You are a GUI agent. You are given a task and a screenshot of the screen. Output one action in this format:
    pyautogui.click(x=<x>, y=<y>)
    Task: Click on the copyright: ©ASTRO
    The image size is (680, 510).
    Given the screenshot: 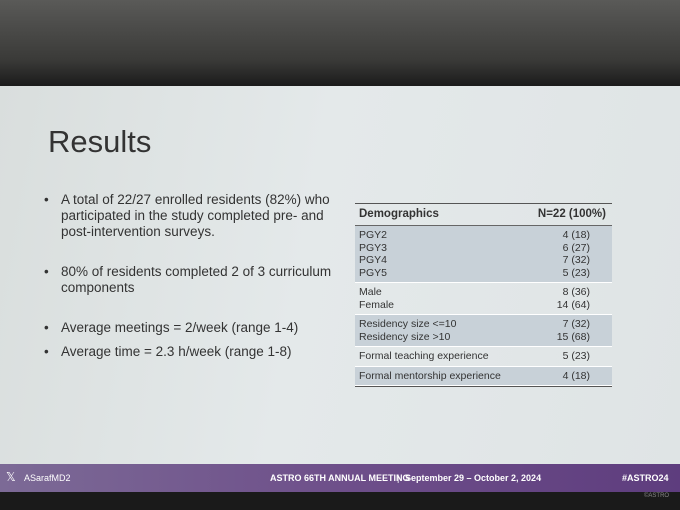 What is the action you would take?
    pyautogui.click(x=657, y=496)
    